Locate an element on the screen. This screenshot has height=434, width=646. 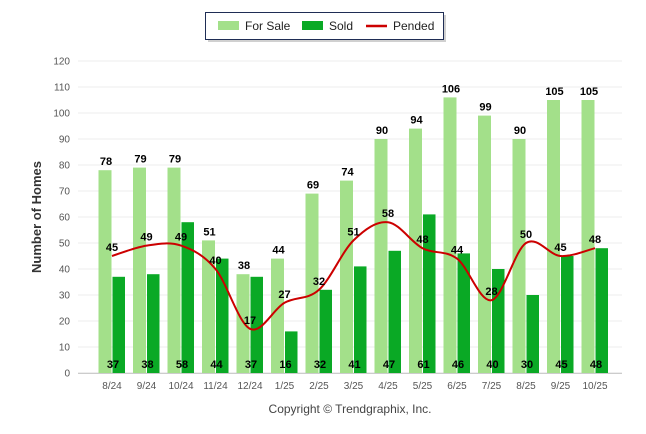
x-tick-label: 9/24 is located at coordinates (147, 386).